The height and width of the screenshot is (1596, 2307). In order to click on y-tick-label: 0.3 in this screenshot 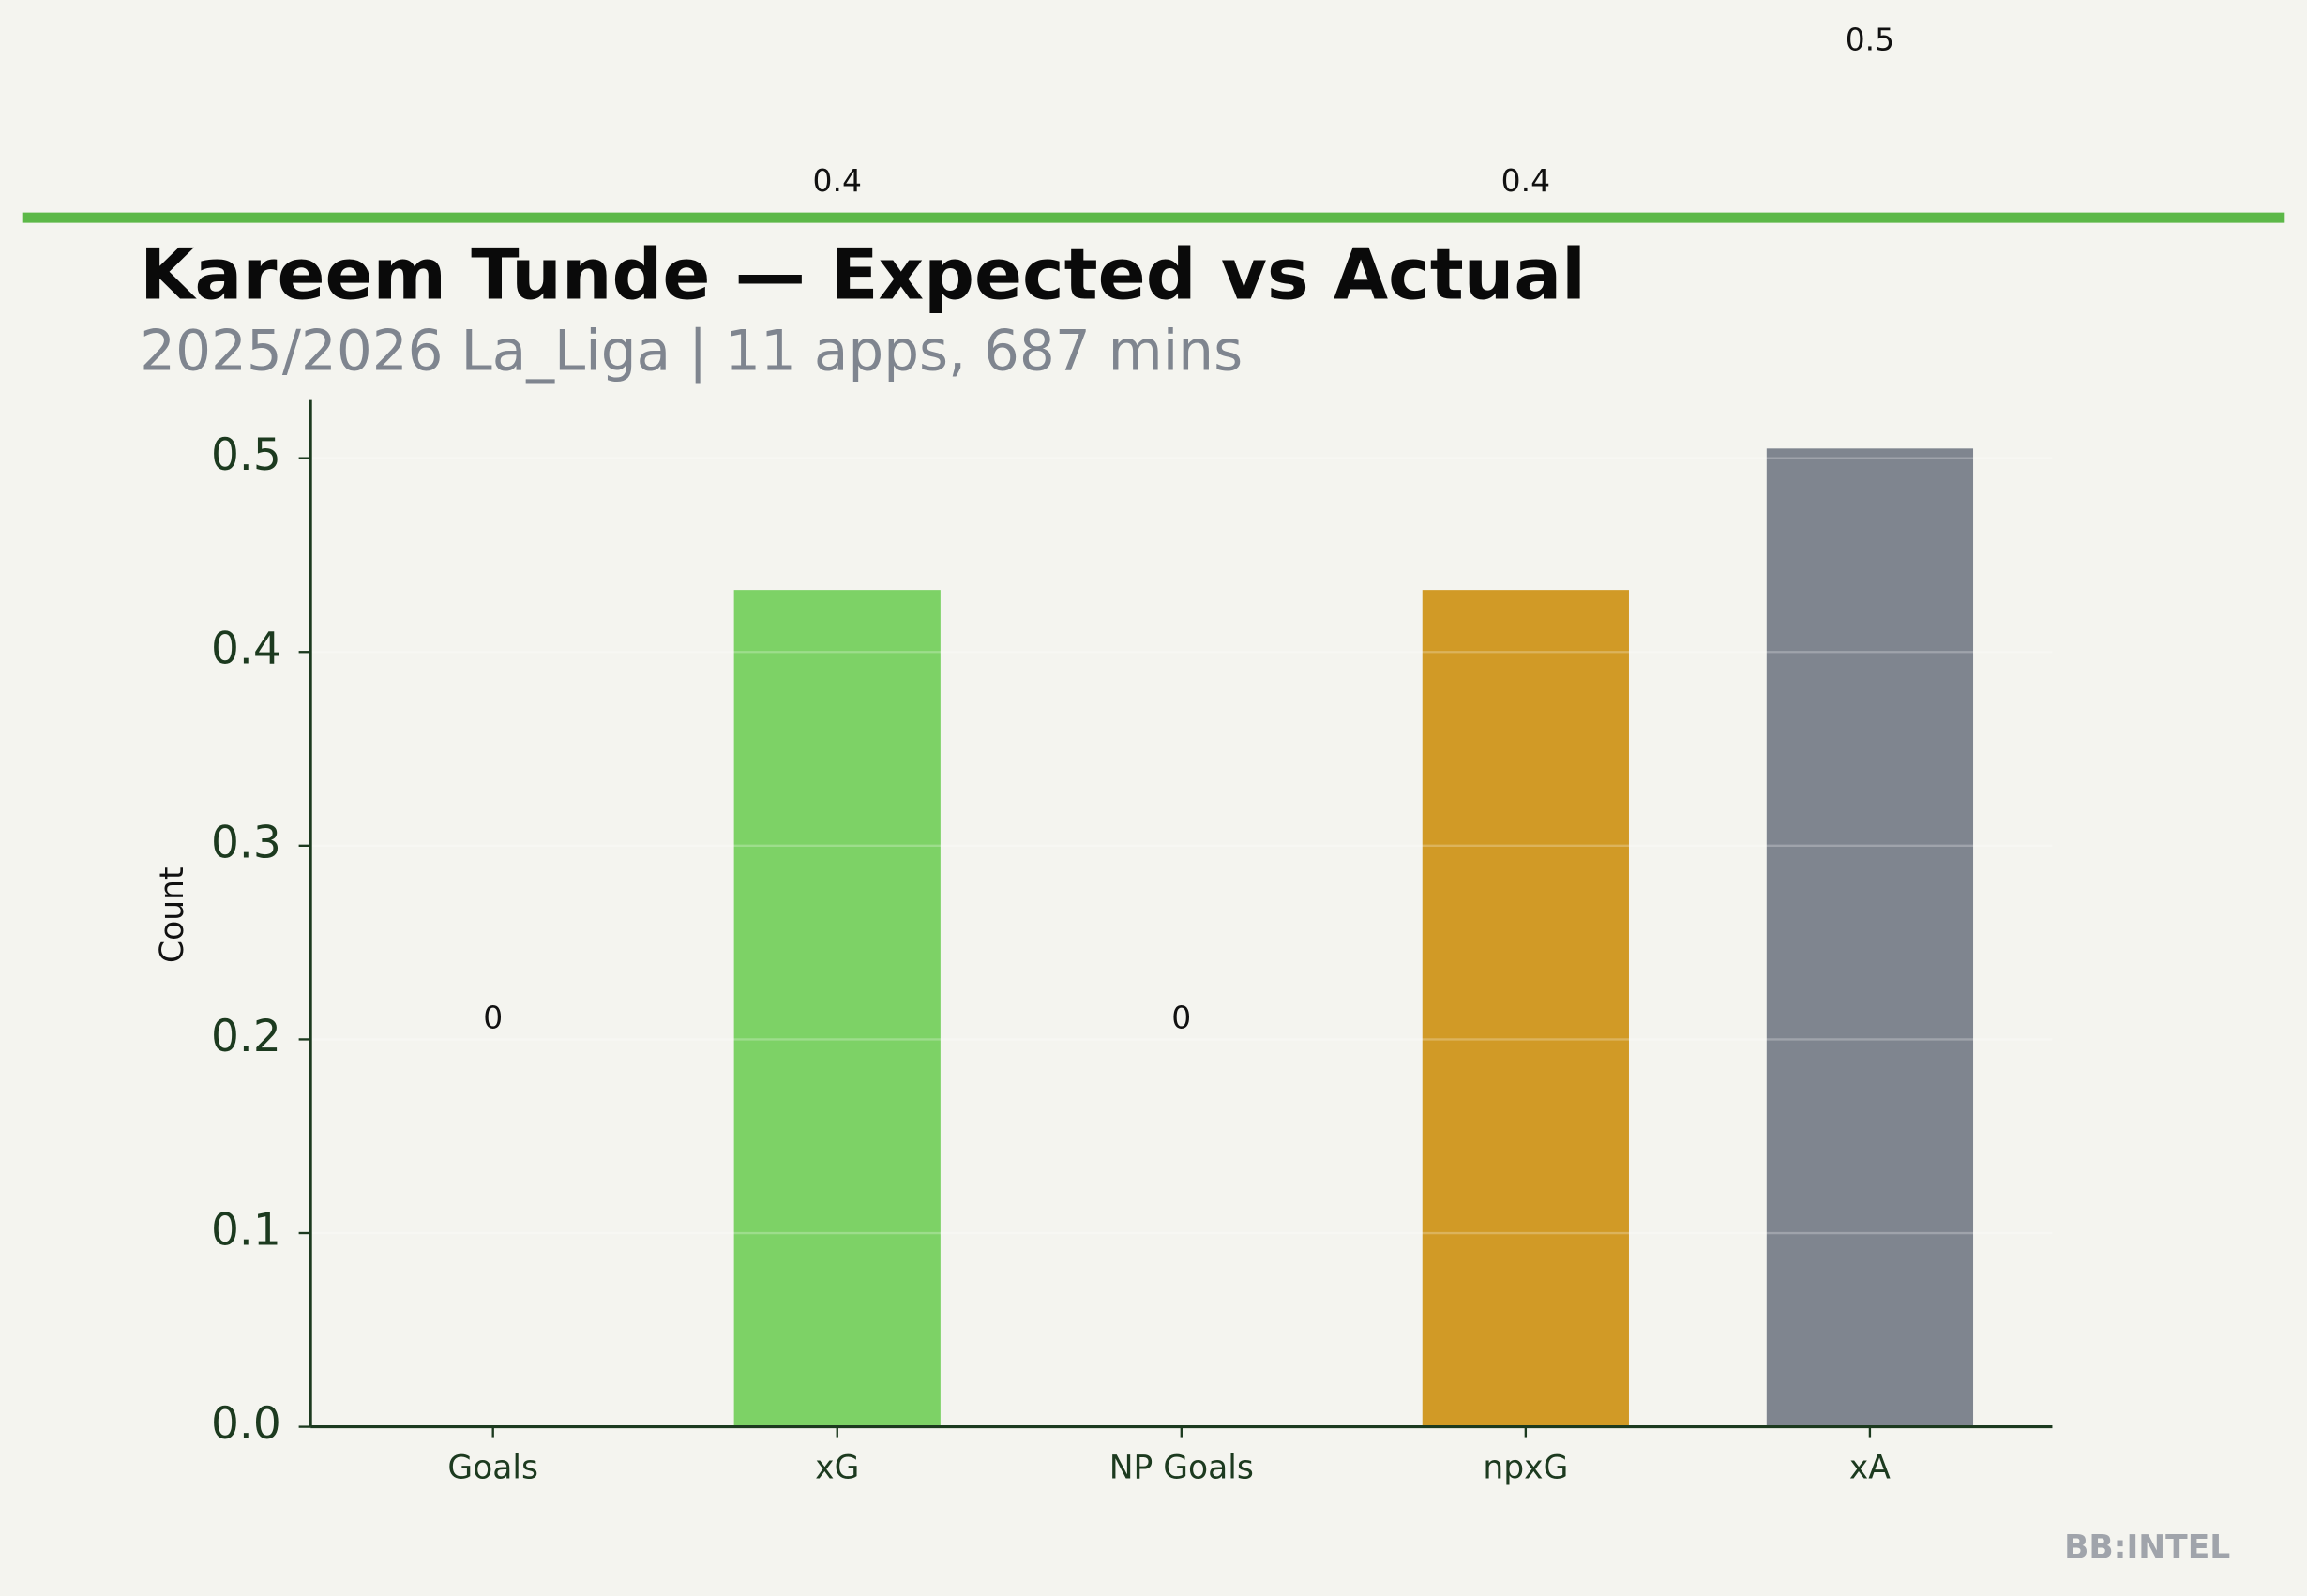, I will do `click(246, 843)`.